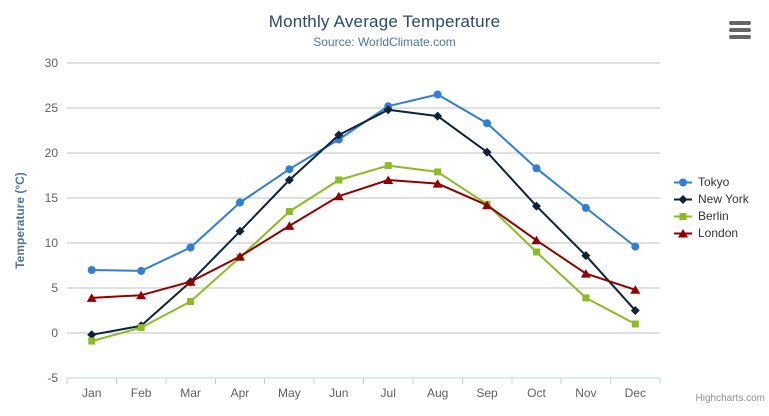  Describe the element at coordinates (91, 393) in the screenshot. I see `x-axis-tick-label: Jan` at that location.